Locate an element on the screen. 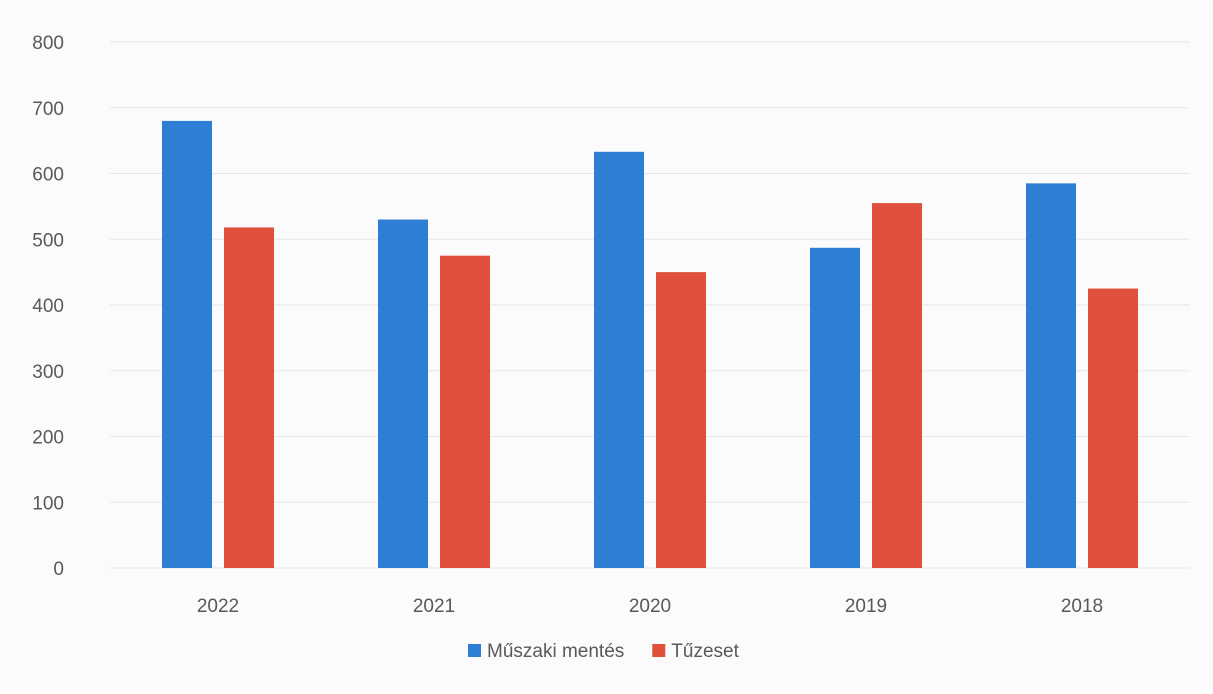  legend-label: Tűzeset is located at coordinates (705, 651).